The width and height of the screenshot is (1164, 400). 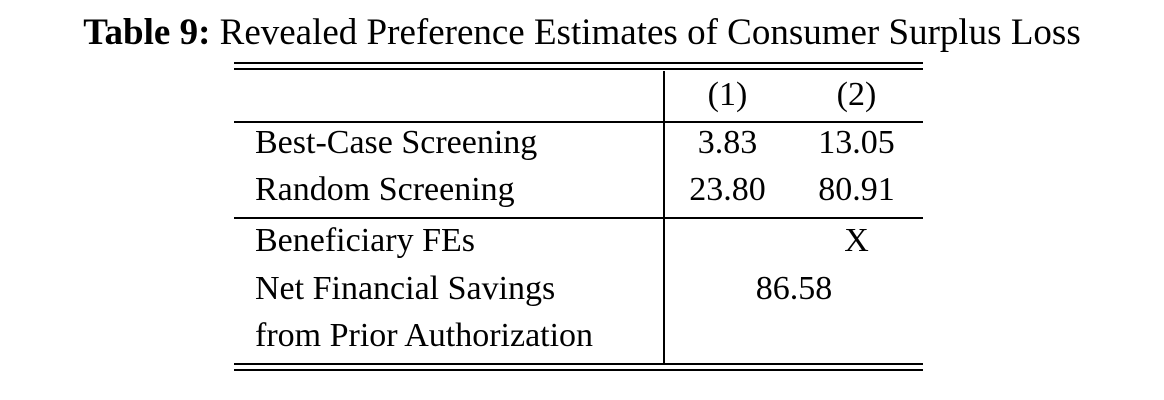 What do you see at coordinates (856, 189) in the screenshot?
I see `cell-random-col2: 80.91` at bounding box center [856, 189].